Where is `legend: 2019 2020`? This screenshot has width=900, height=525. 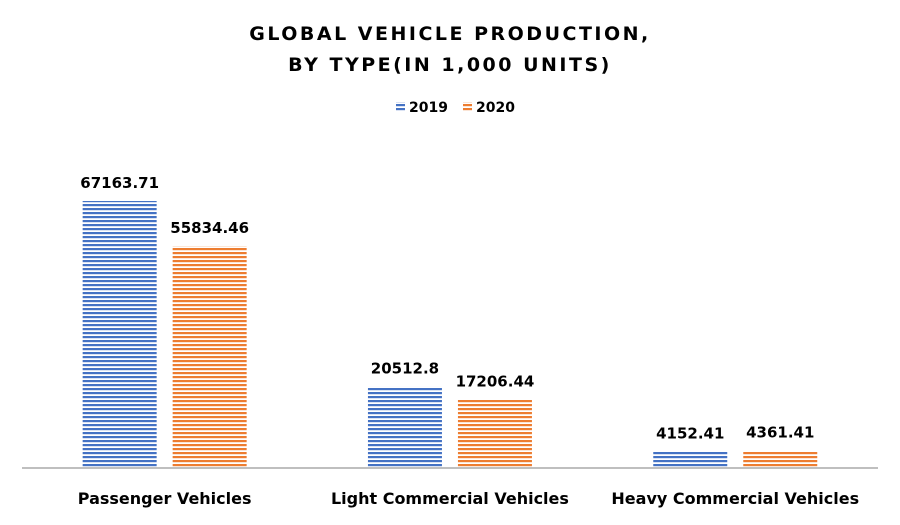
legend: 2019 2020 is located at coordinates (455, 108).